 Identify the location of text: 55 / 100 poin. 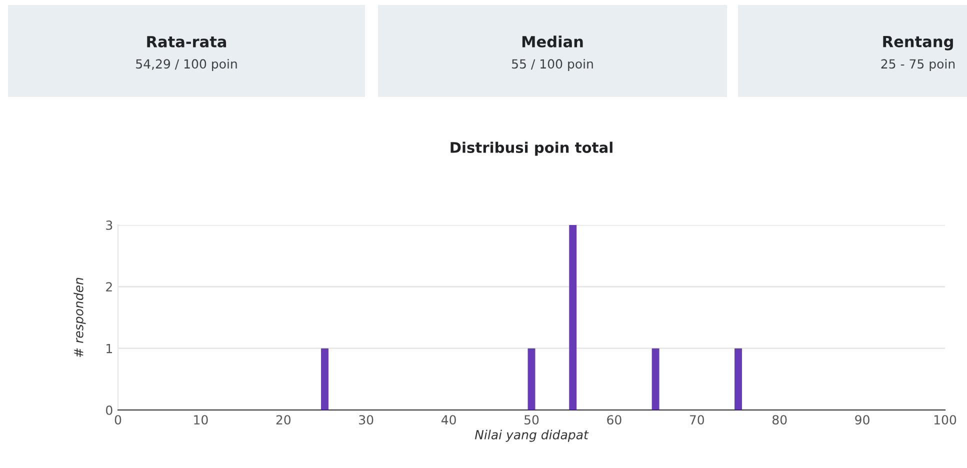
(552, 65).